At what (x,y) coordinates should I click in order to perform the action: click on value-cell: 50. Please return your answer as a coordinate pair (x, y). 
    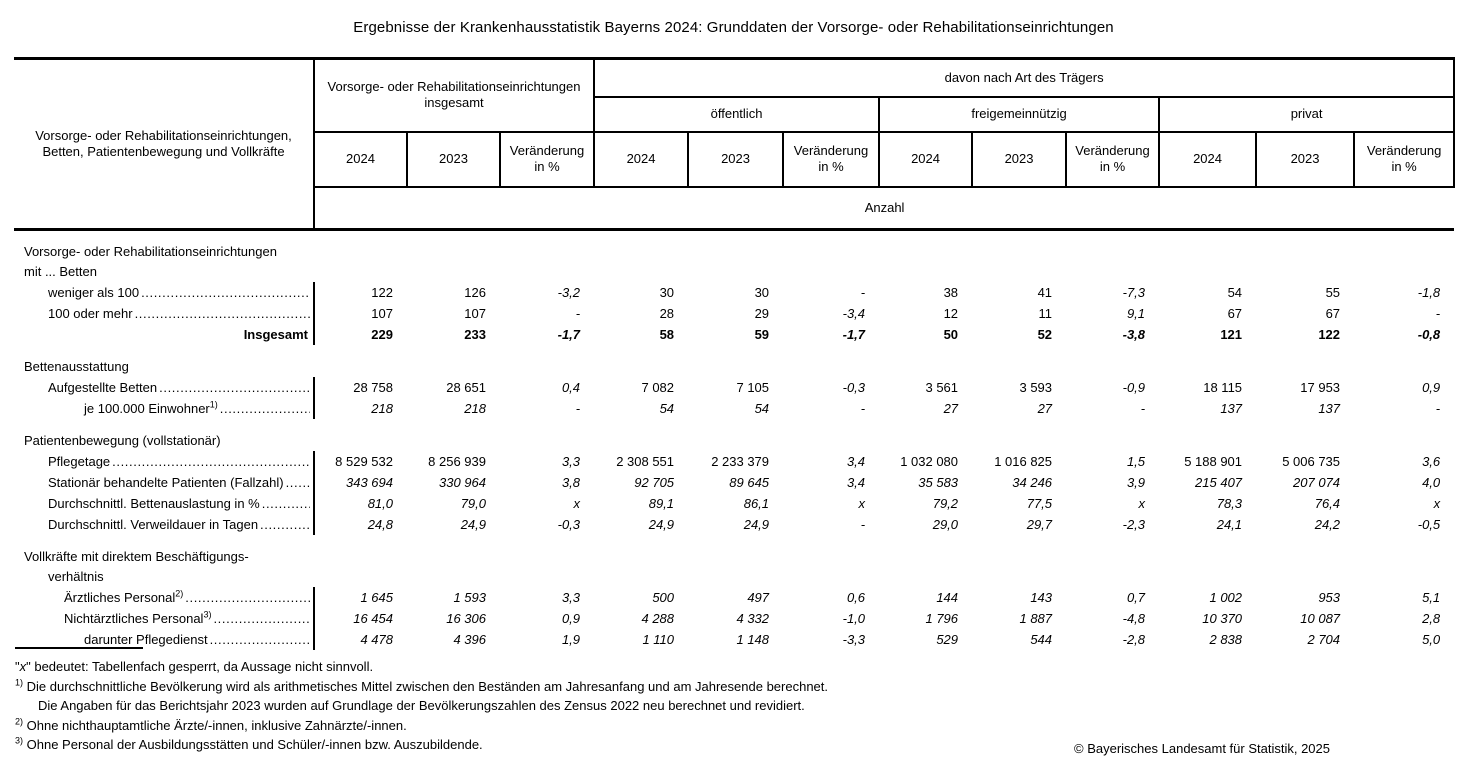
    Looking at the image, I should click on (951, 334).